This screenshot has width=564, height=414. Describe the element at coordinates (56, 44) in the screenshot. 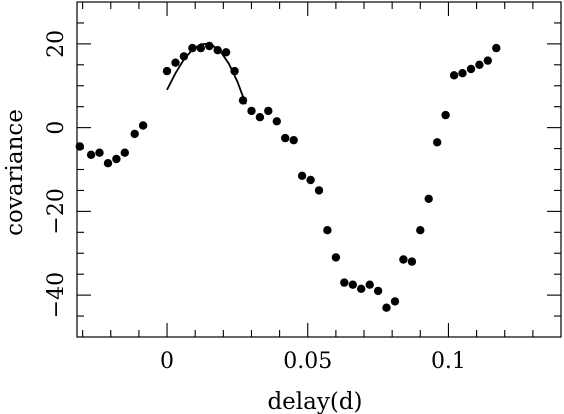

I see `y-tick-label: 20` at that location.